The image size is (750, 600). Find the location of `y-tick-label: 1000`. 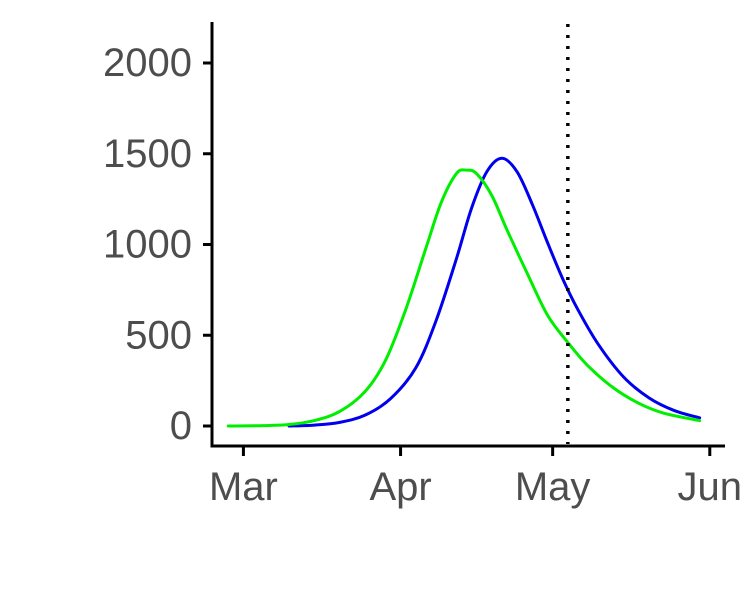

y-tick-label: 1000 is located at coordinates (147, 245).